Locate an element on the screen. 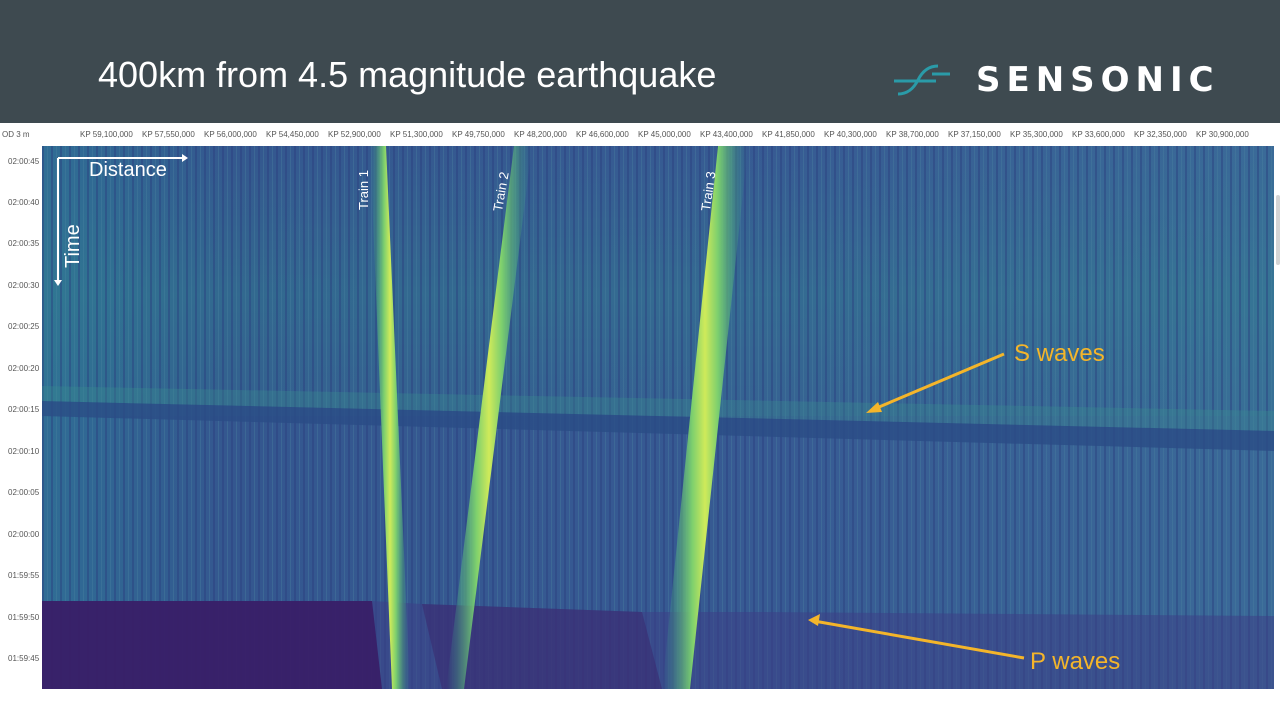 The image size is (1280, 720). x-tick: KP 40,300,000 is located at coordinates (850, 134).